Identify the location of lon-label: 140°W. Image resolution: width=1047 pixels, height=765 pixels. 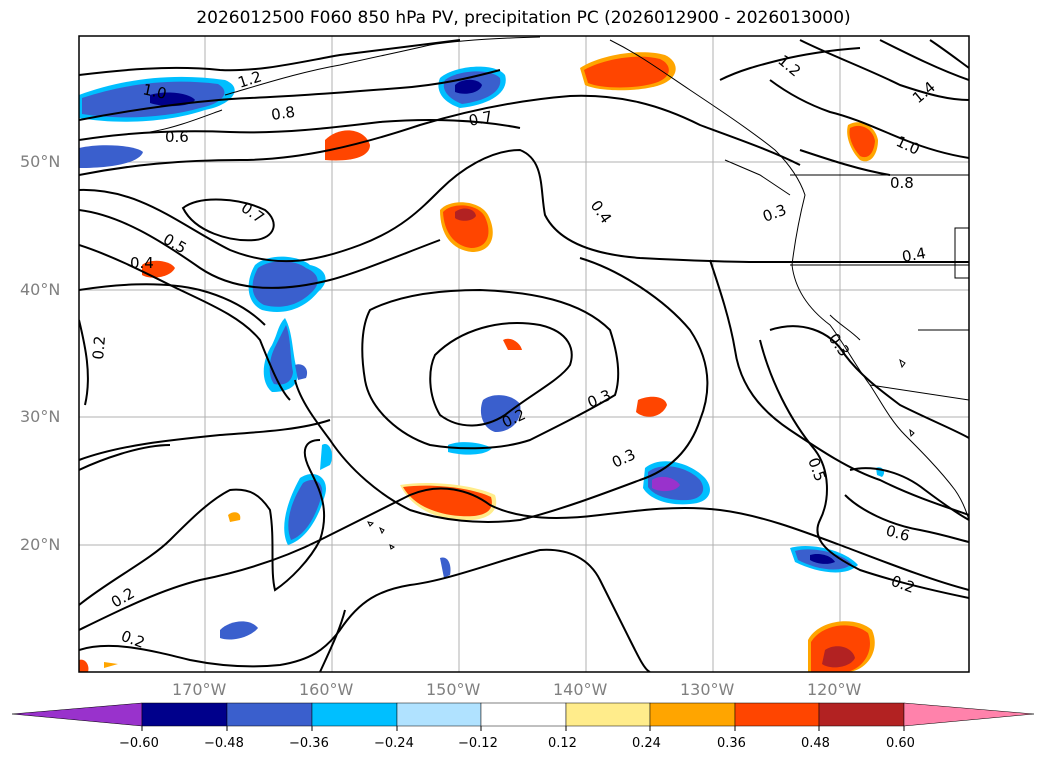
(580, 689).